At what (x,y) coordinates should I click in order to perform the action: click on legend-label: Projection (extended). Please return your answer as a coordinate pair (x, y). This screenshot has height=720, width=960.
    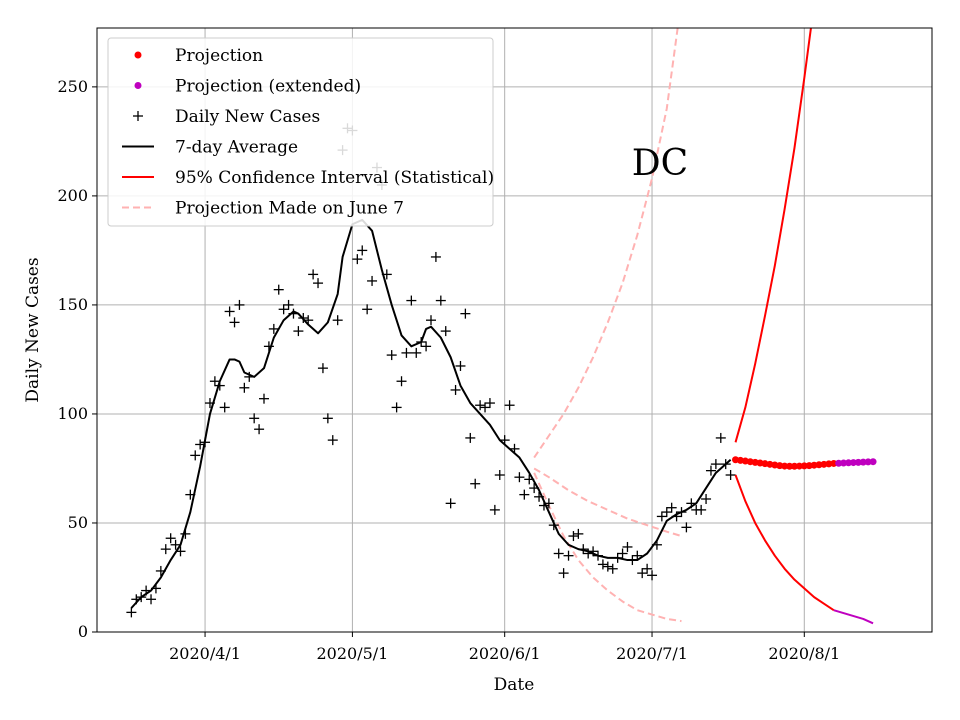
    Looking at the image, I should click on (268, 87).